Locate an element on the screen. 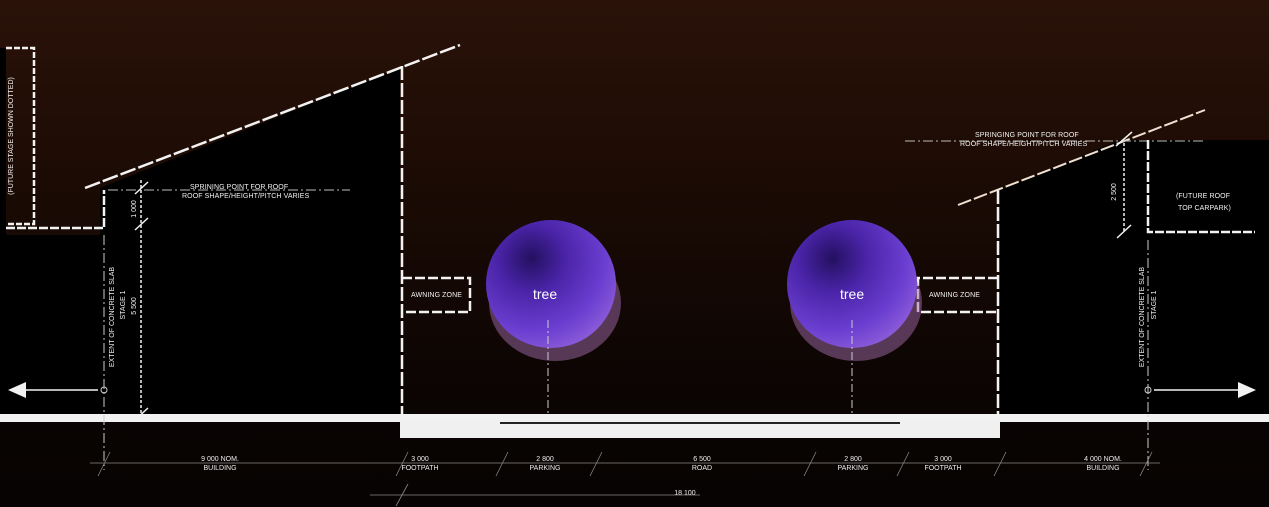 The height and width of the screenshot is (507, 1269). dimension-chain is located at coordinates (625, 479).